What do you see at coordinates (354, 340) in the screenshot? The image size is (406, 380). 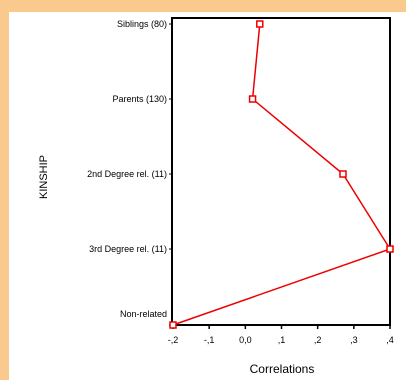 I see `x-tick-label: ,3` at bounding box center [354, 340].